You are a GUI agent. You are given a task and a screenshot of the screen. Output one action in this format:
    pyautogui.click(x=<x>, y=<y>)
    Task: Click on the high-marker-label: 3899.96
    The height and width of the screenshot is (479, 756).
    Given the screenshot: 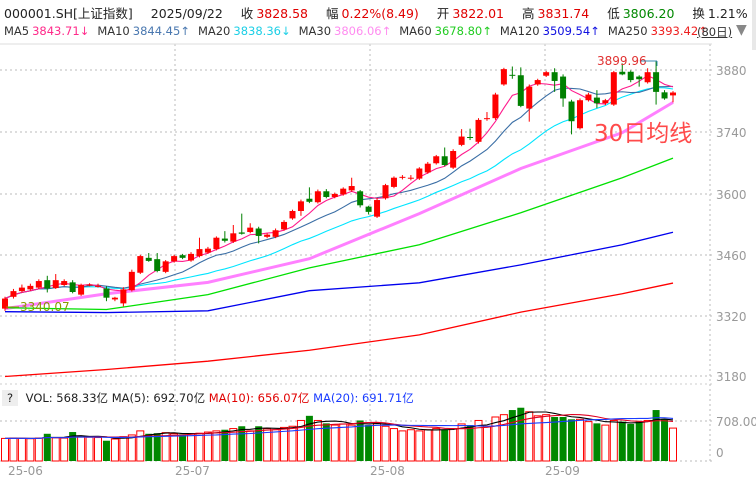 What is the action you would take?
    pyautogui.click(x=622, y=61)
    